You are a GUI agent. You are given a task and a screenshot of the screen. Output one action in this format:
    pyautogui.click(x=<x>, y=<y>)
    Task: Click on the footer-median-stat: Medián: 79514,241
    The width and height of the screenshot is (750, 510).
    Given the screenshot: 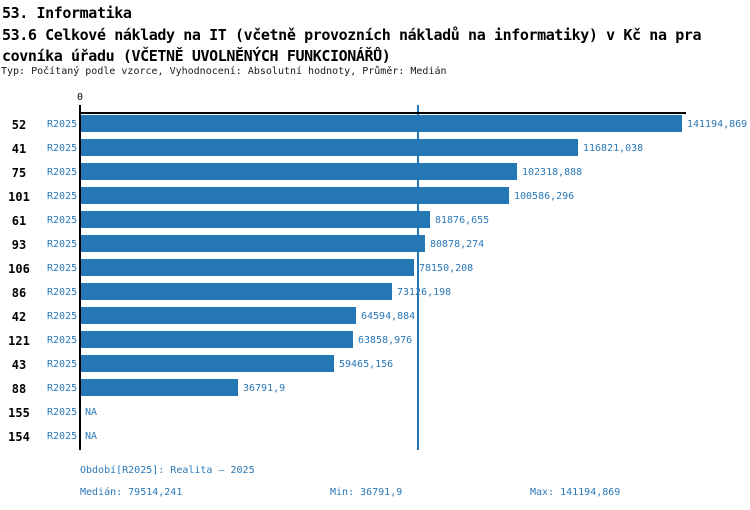 What is the action you would take?
    pyautogui.click(x=131, y=492)
    